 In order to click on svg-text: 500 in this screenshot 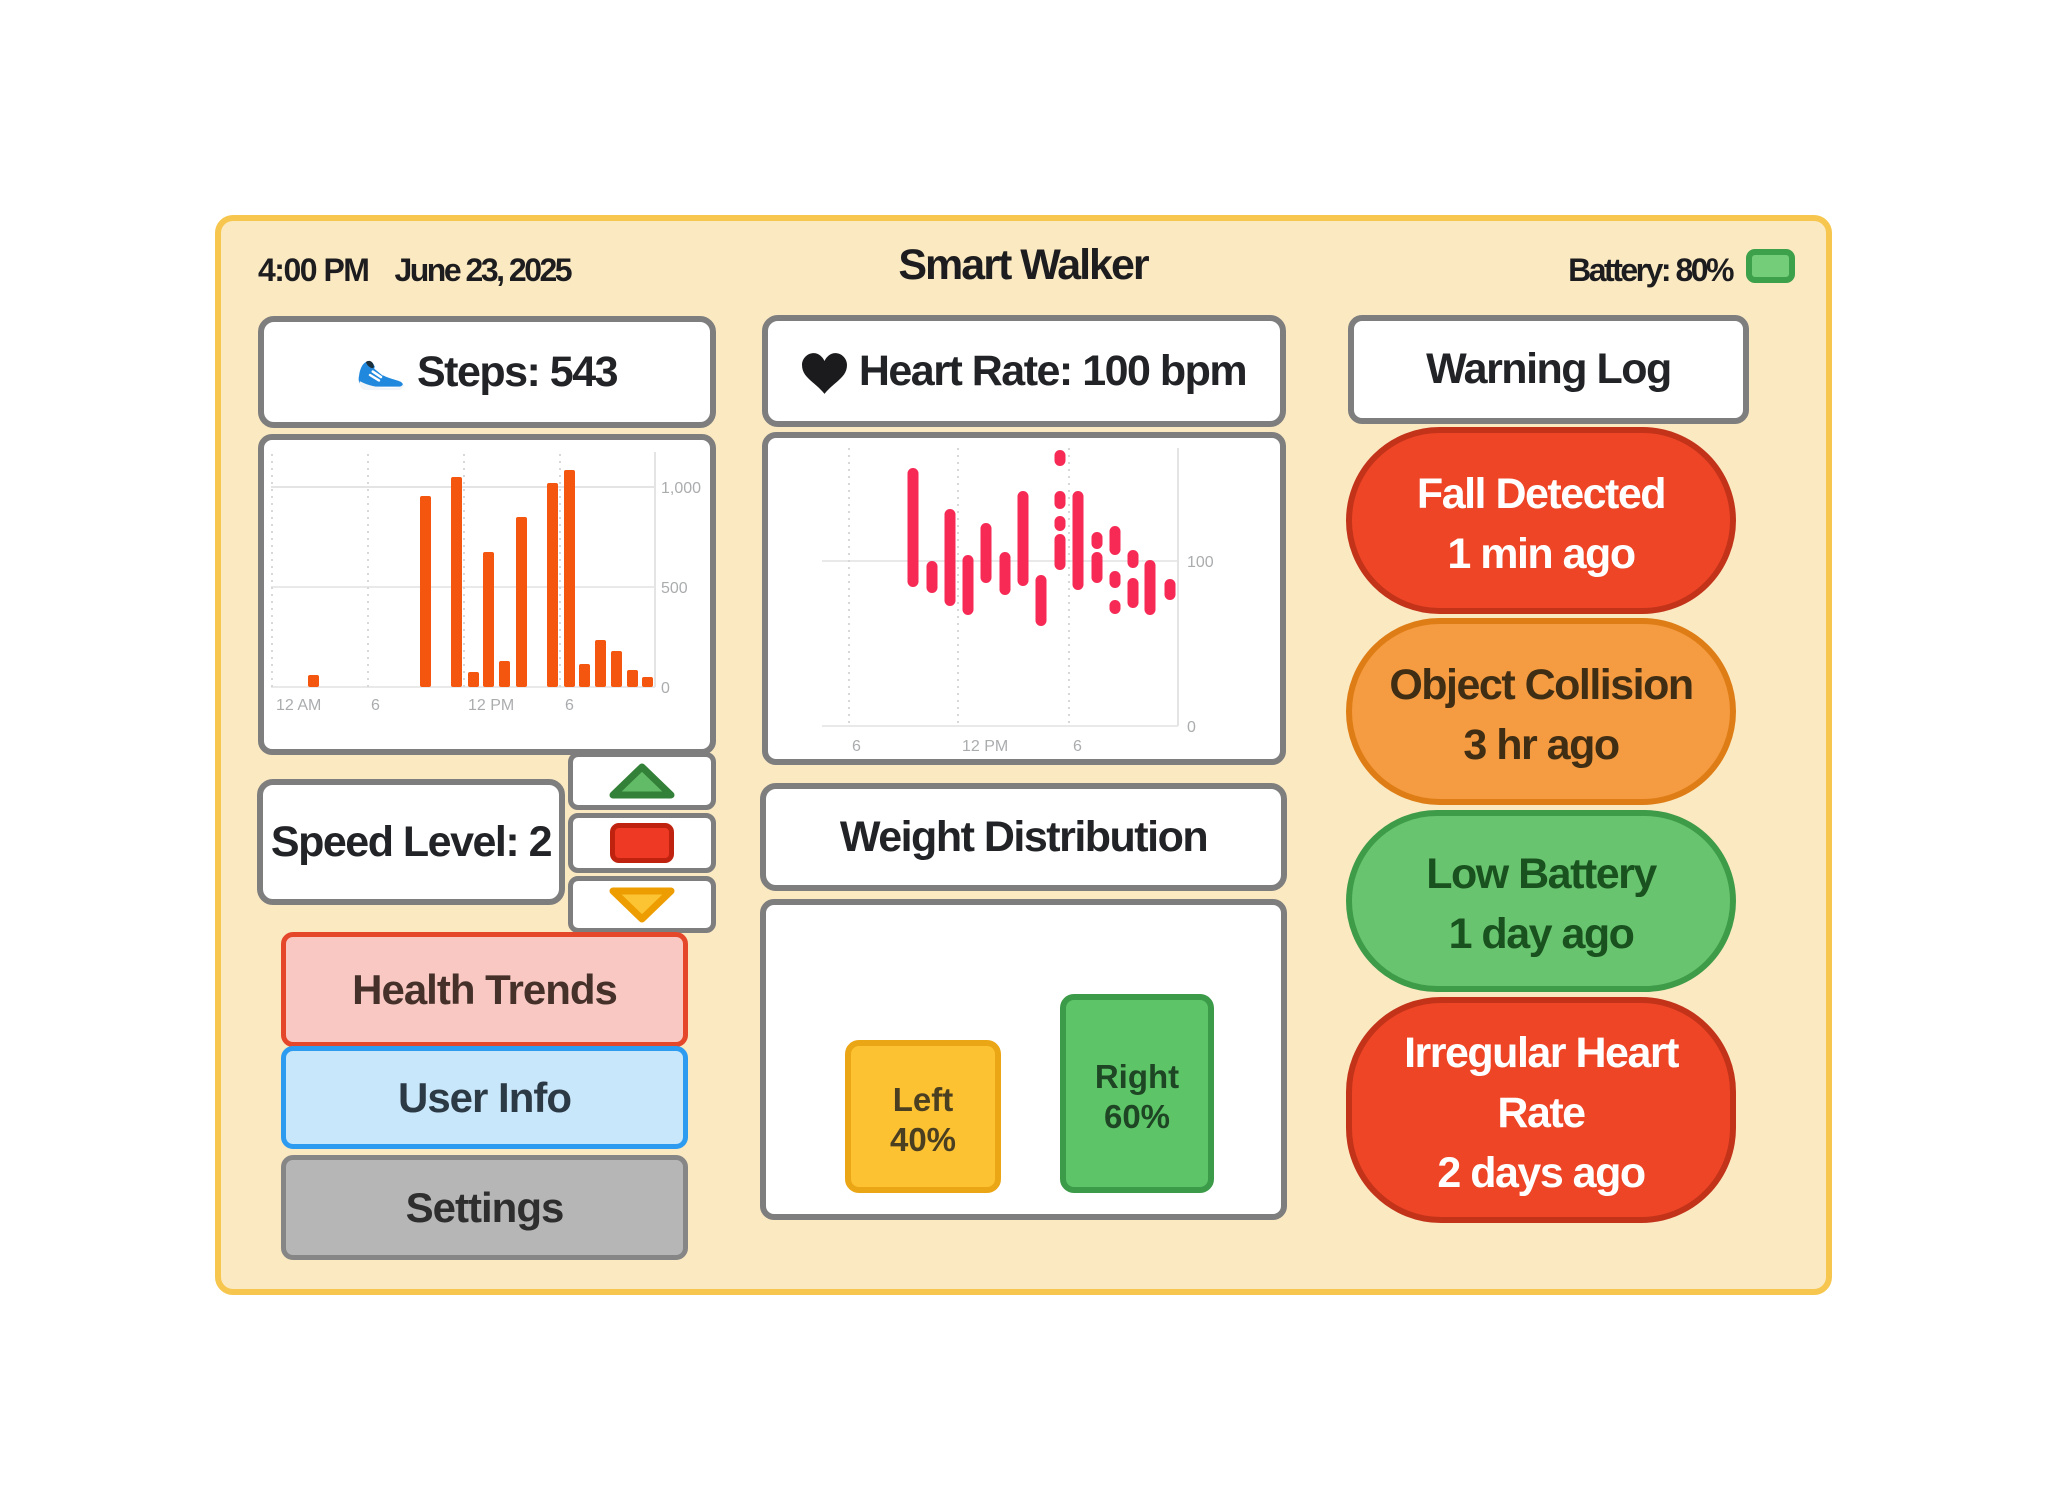, I will do `click(674, 588)`.